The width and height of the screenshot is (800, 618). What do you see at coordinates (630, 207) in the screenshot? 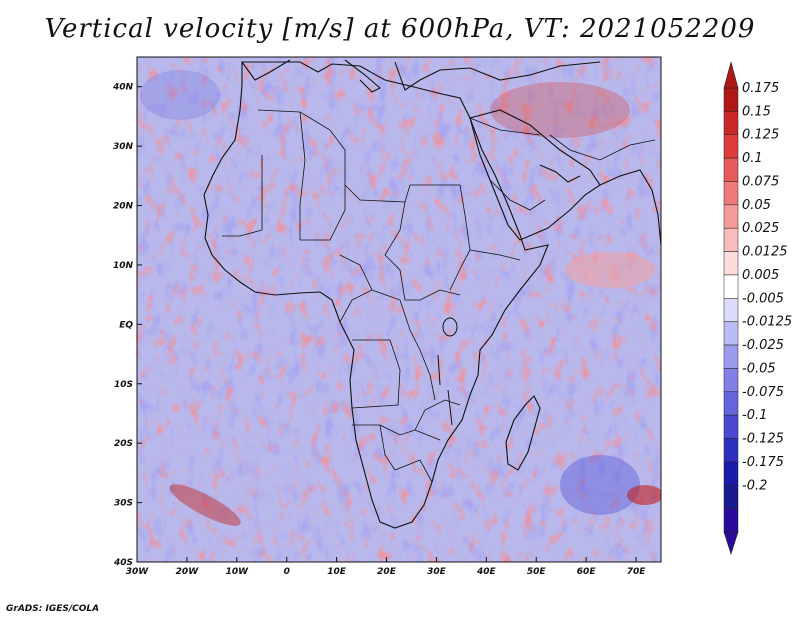
I see `asia-coastline` at bounding box center [630, 207].